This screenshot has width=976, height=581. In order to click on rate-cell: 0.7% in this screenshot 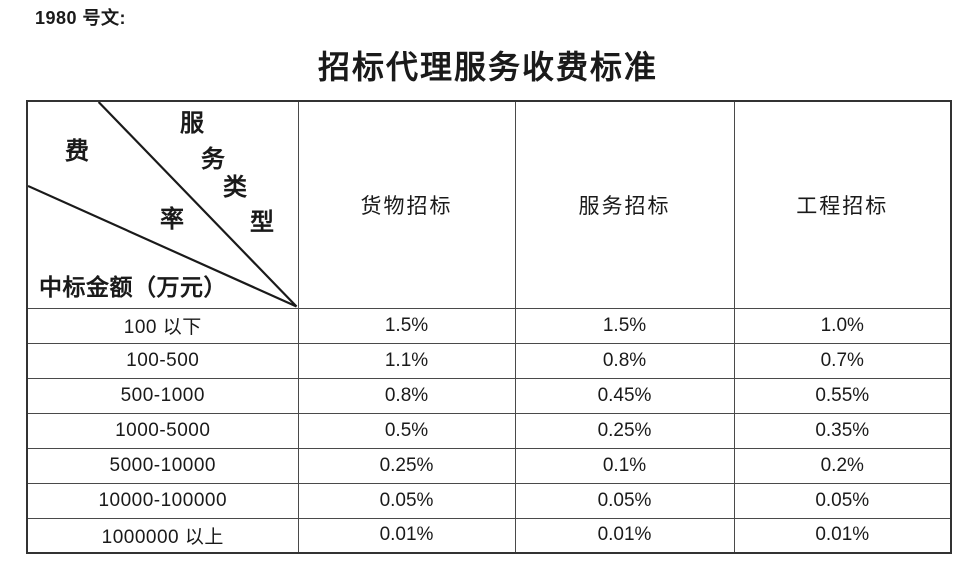, I will do `click(842, 360)`.